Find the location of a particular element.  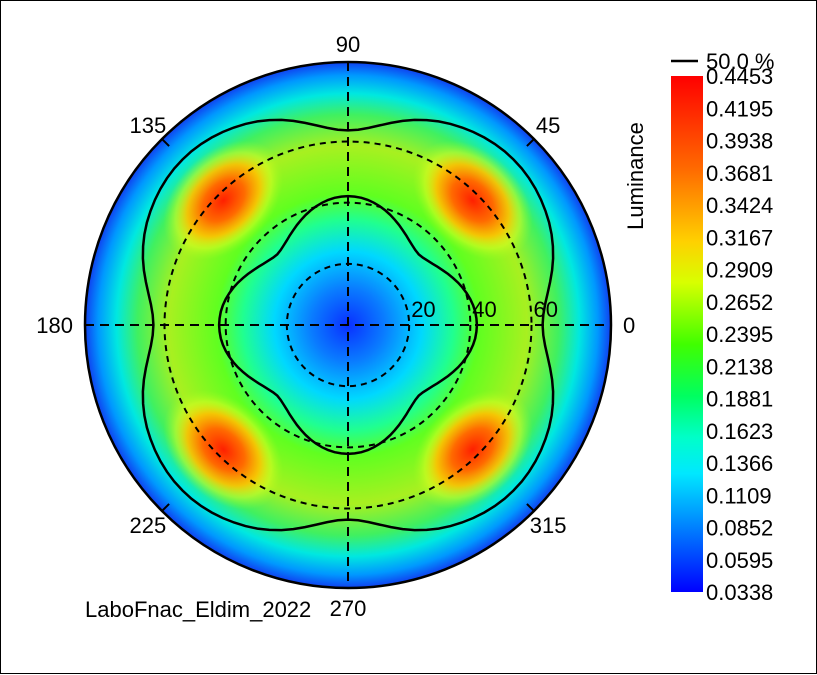

colorbar-tick-label: 0.3424 is located at coordinates (739, 205).